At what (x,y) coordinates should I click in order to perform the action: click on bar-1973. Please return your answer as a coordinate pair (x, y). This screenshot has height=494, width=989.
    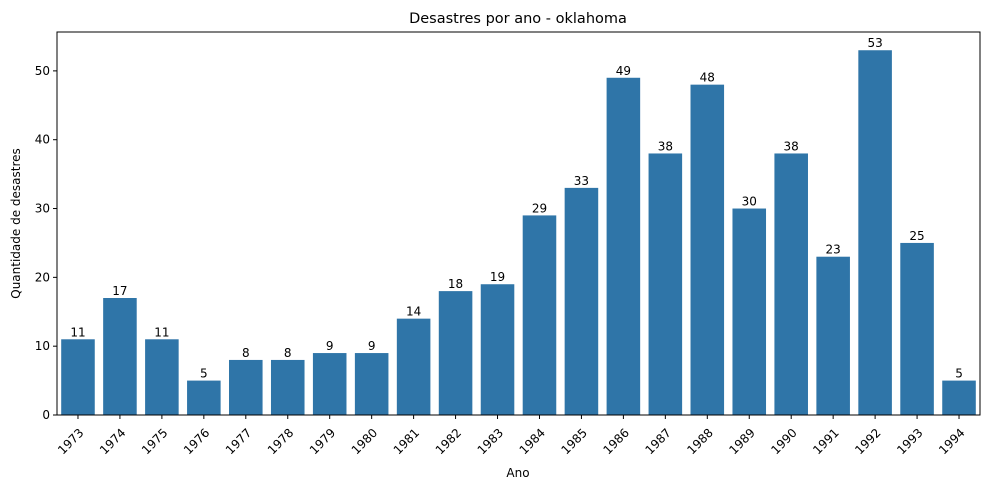
    Looking at the image, I should click on (78, 377).